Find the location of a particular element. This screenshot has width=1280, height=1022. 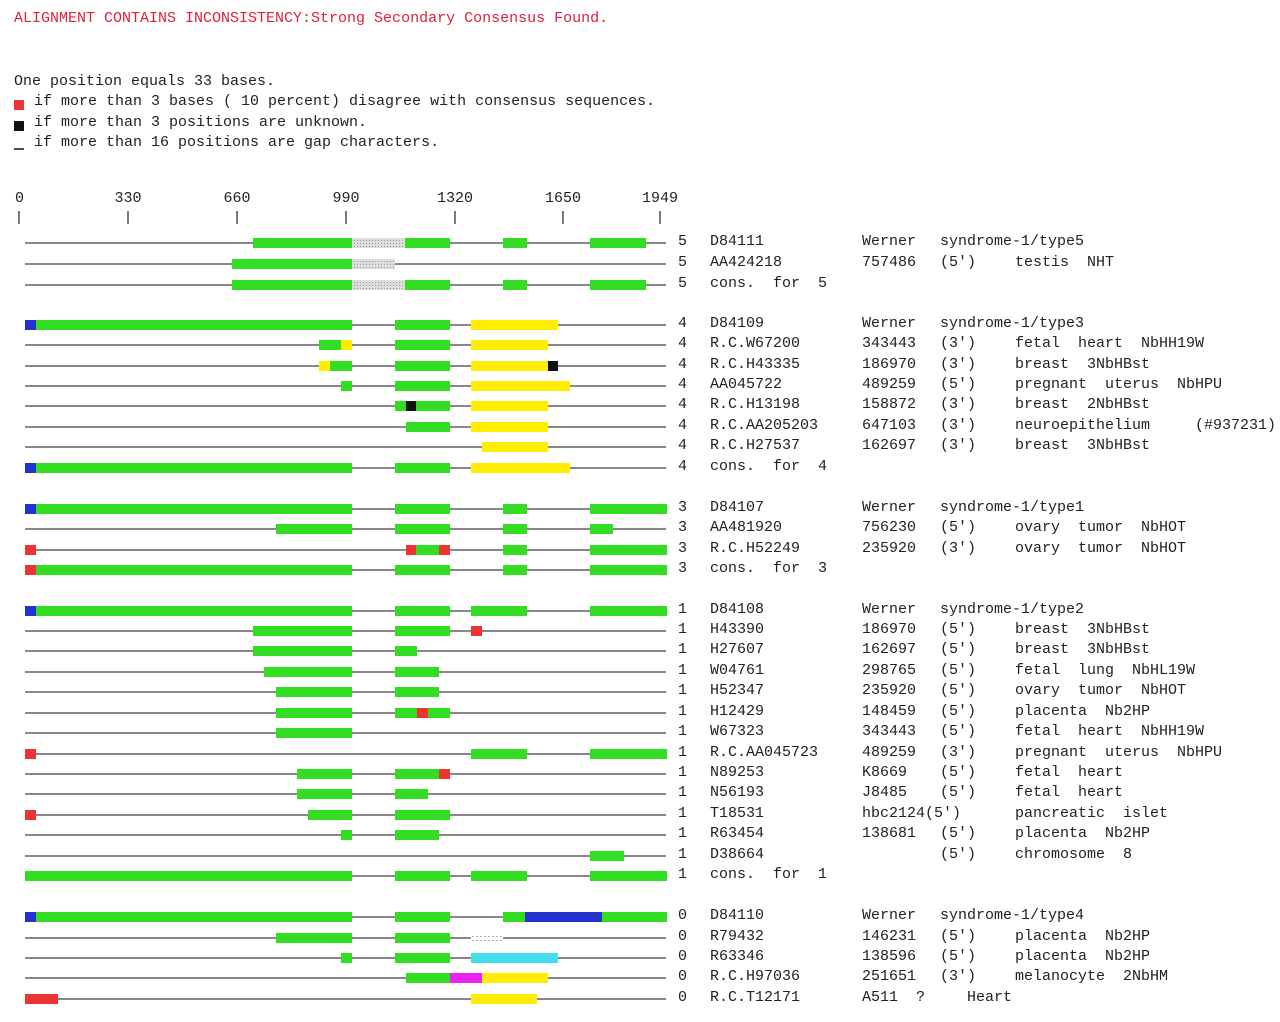

ruler-label: 990 is located at coordinates (346, 198).